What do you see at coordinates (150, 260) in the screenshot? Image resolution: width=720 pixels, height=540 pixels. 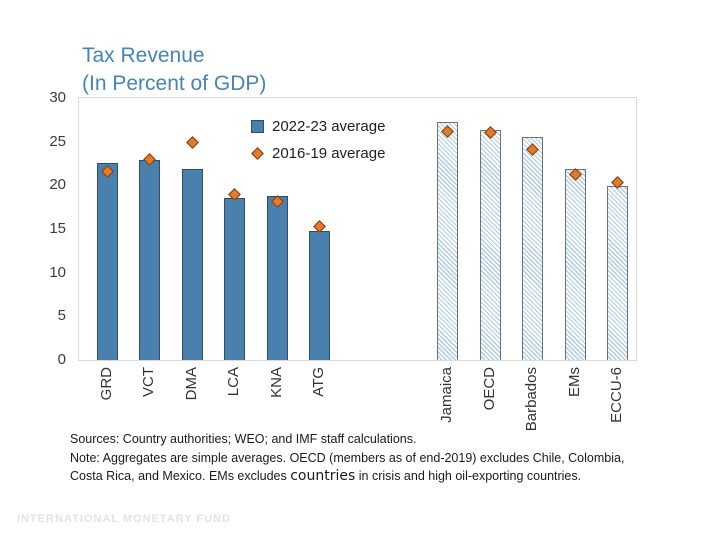 I see `bar-VCT` at bounding box center [150, 260].